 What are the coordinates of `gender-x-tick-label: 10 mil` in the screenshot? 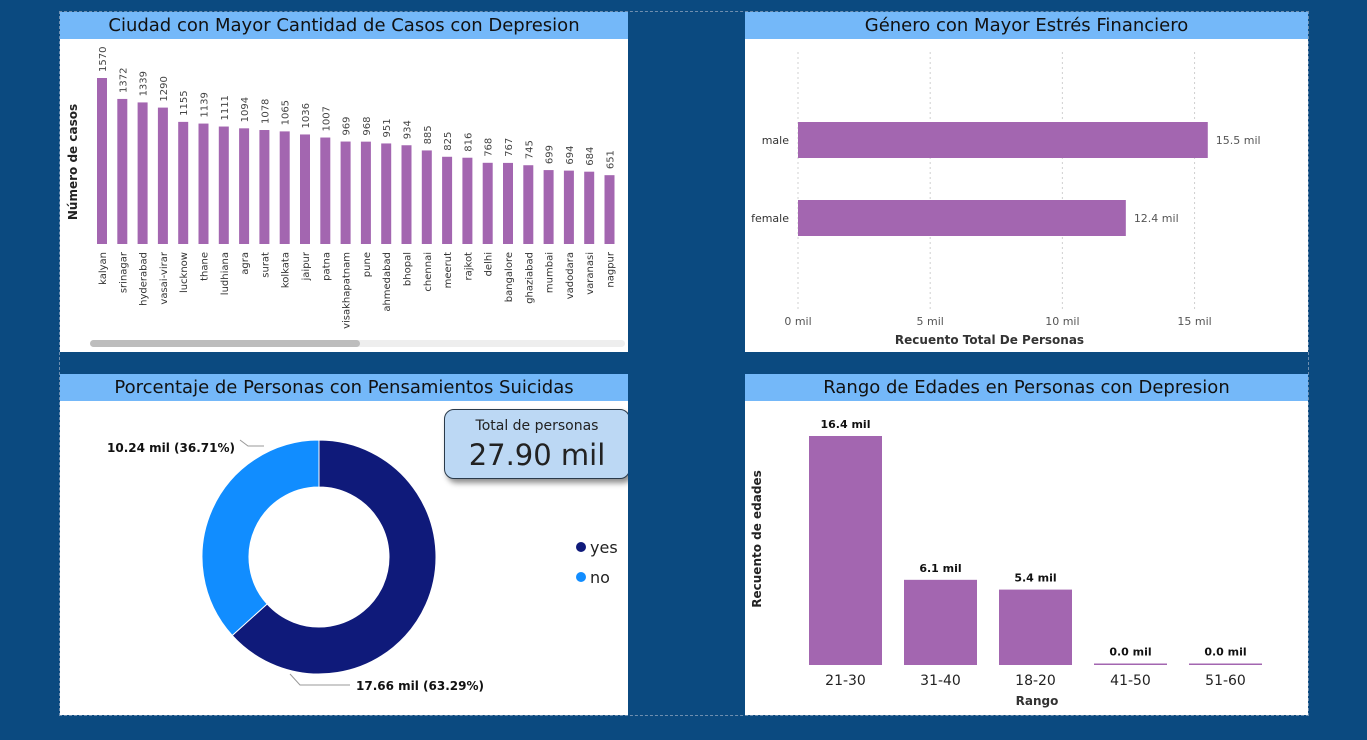 It's located at (1062, 321).